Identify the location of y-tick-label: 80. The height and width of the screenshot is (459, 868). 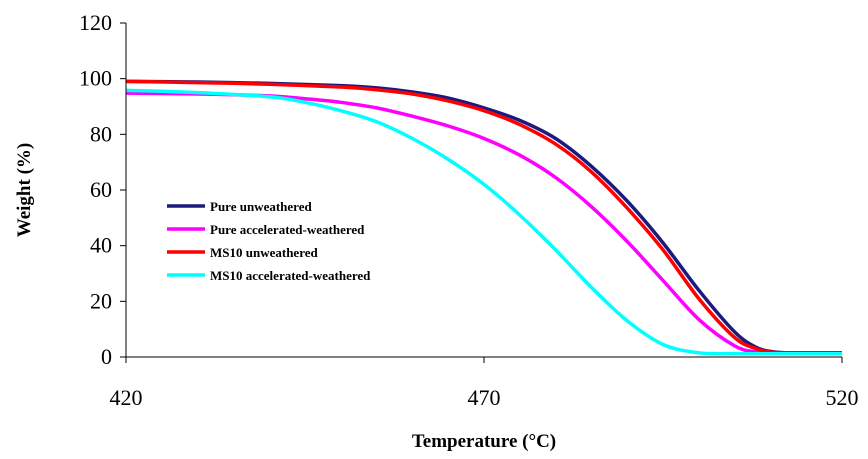
(101, 133).